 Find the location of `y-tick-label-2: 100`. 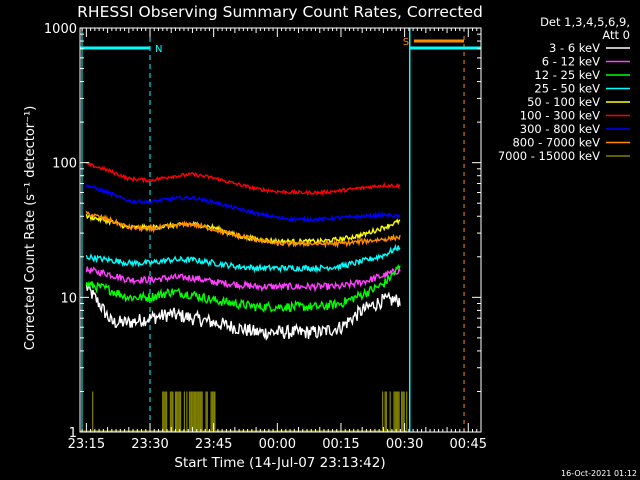

y-tick-label-2: 100 is located at coordinates (64, 164).